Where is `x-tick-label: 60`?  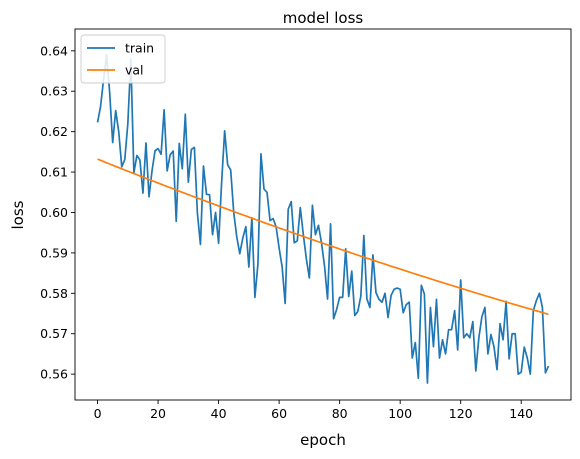
x-tick-label: 60 is located at coordinates (279, 413).